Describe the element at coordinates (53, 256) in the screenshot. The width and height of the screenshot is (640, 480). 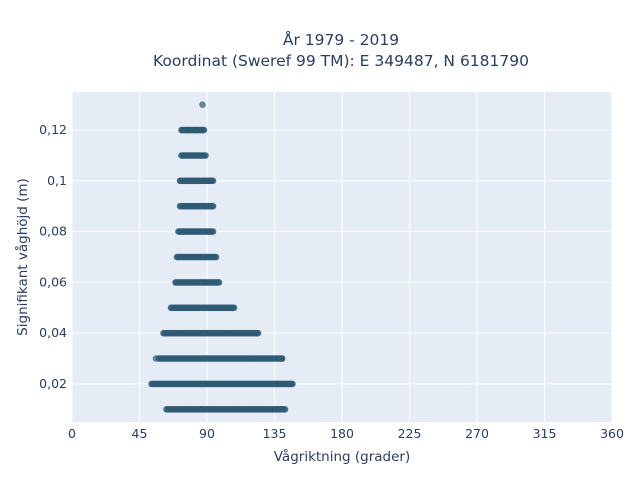
I see `y-axis-ticks: 0,02 0,04 0,06 0,08 0,1 0,12` at that location.